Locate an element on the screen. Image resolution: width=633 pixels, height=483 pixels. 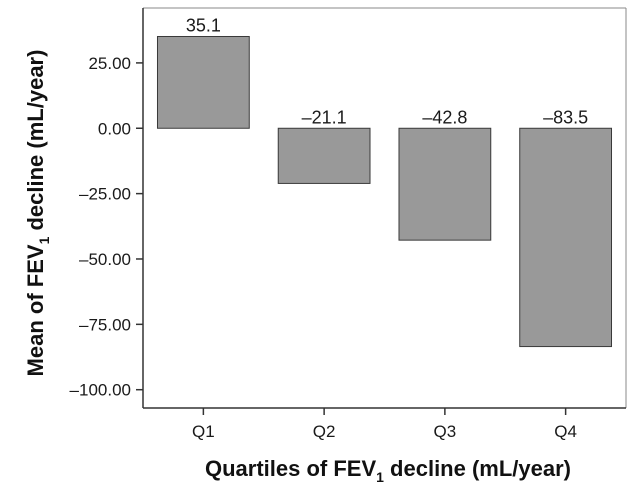
data-label-q2: –21.1 is located at coordinates (324, 117).